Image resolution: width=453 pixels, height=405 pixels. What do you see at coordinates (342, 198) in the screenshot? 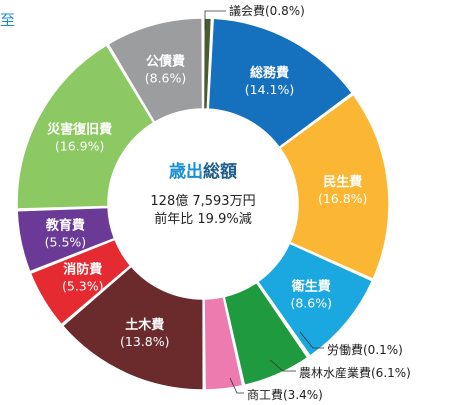
I see `slice-value-2: (16.8%)` at bounding box center [342, 198].